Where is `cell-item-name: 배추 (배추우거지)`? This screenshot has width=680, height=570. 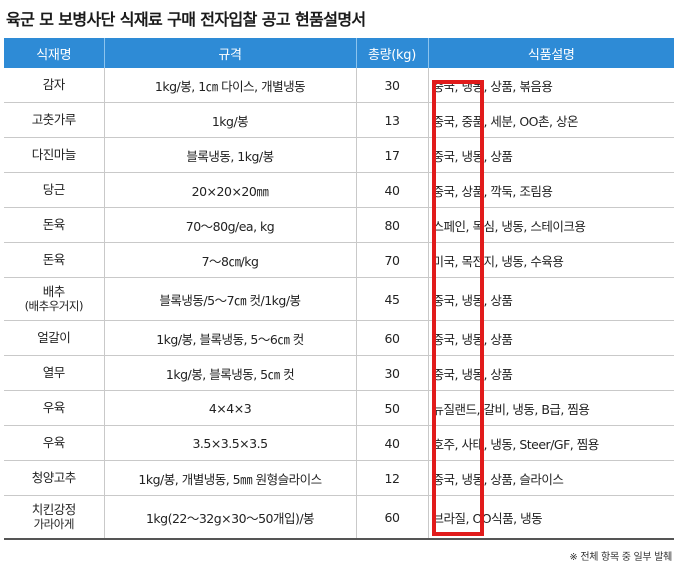
cell-item-name: 배추 (배추우거지) is located at coordinates (54, 299).